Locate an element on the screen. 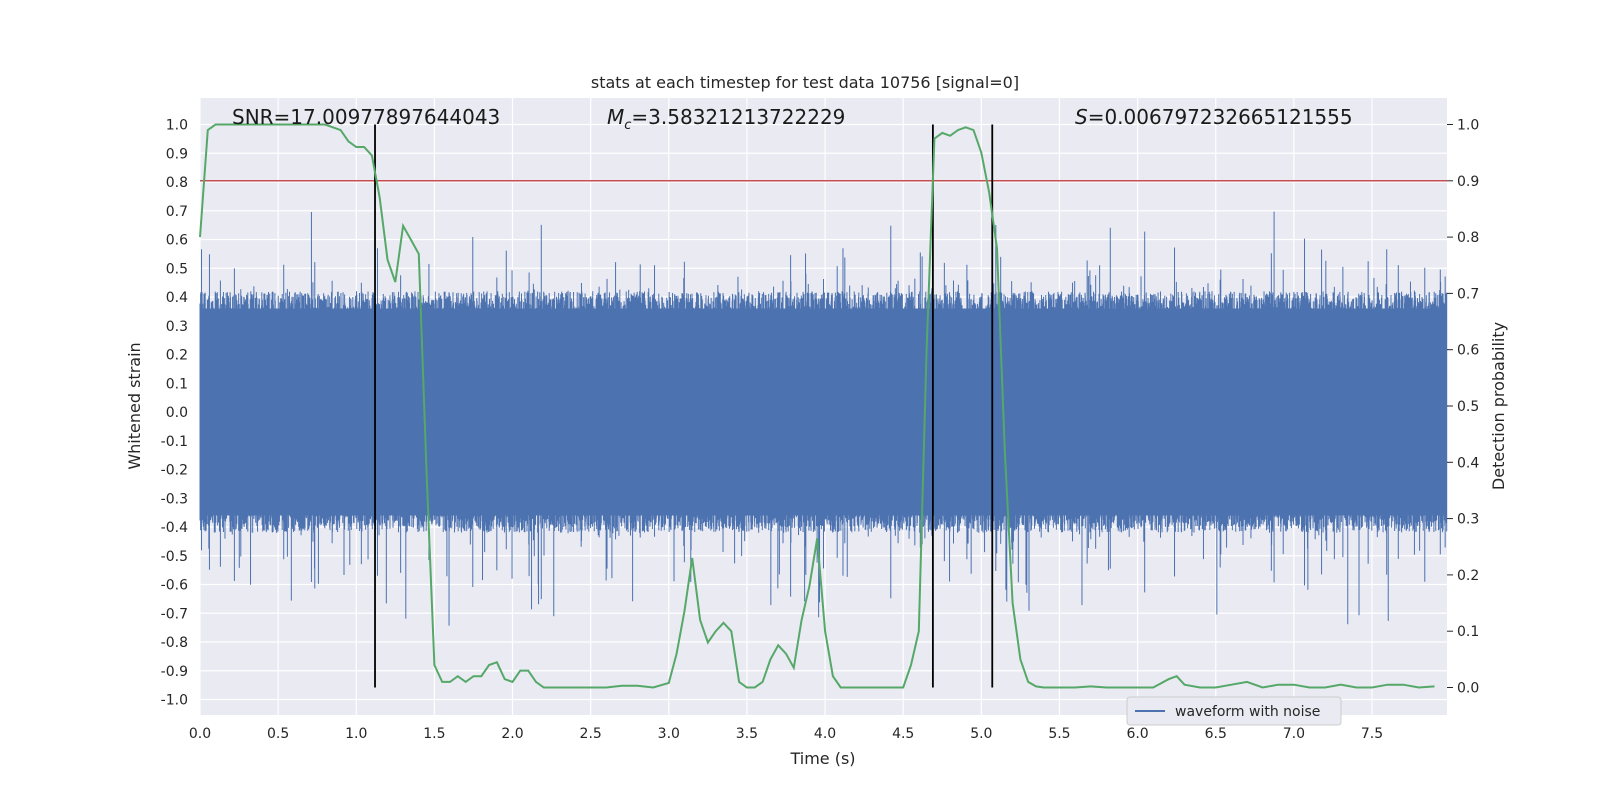 This screenshot has height=800, width=1600. y-tick-label: -1.0 is located at coordinates (174, 701).